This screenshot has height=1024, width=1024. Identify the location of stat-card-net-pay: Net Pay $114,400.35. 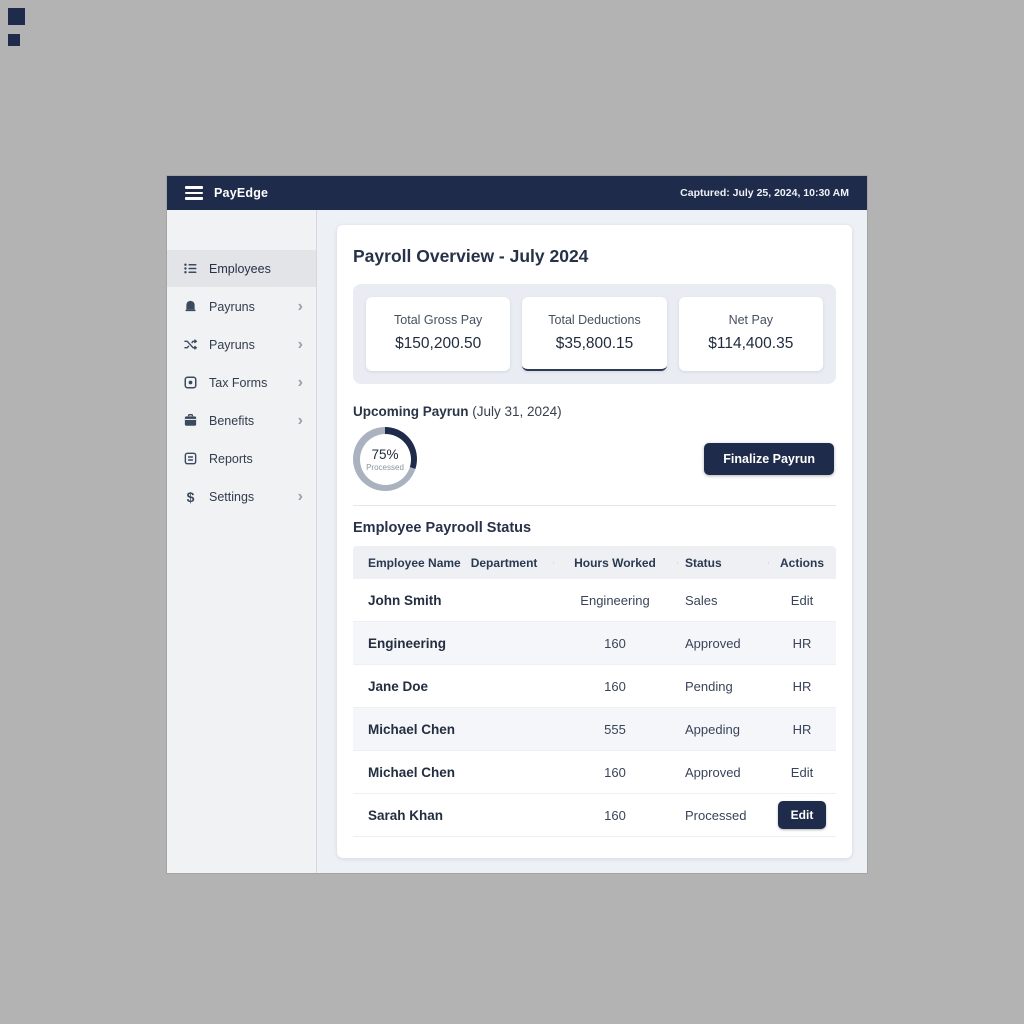
(750, 334).